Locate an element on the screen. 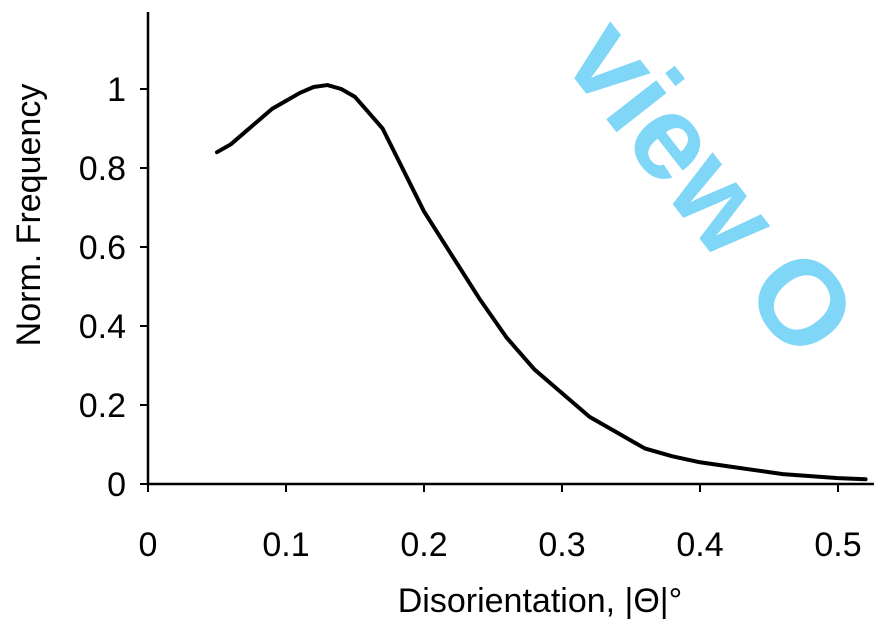  x-tick-label: 0.2 is located at coordinates (423, 545).